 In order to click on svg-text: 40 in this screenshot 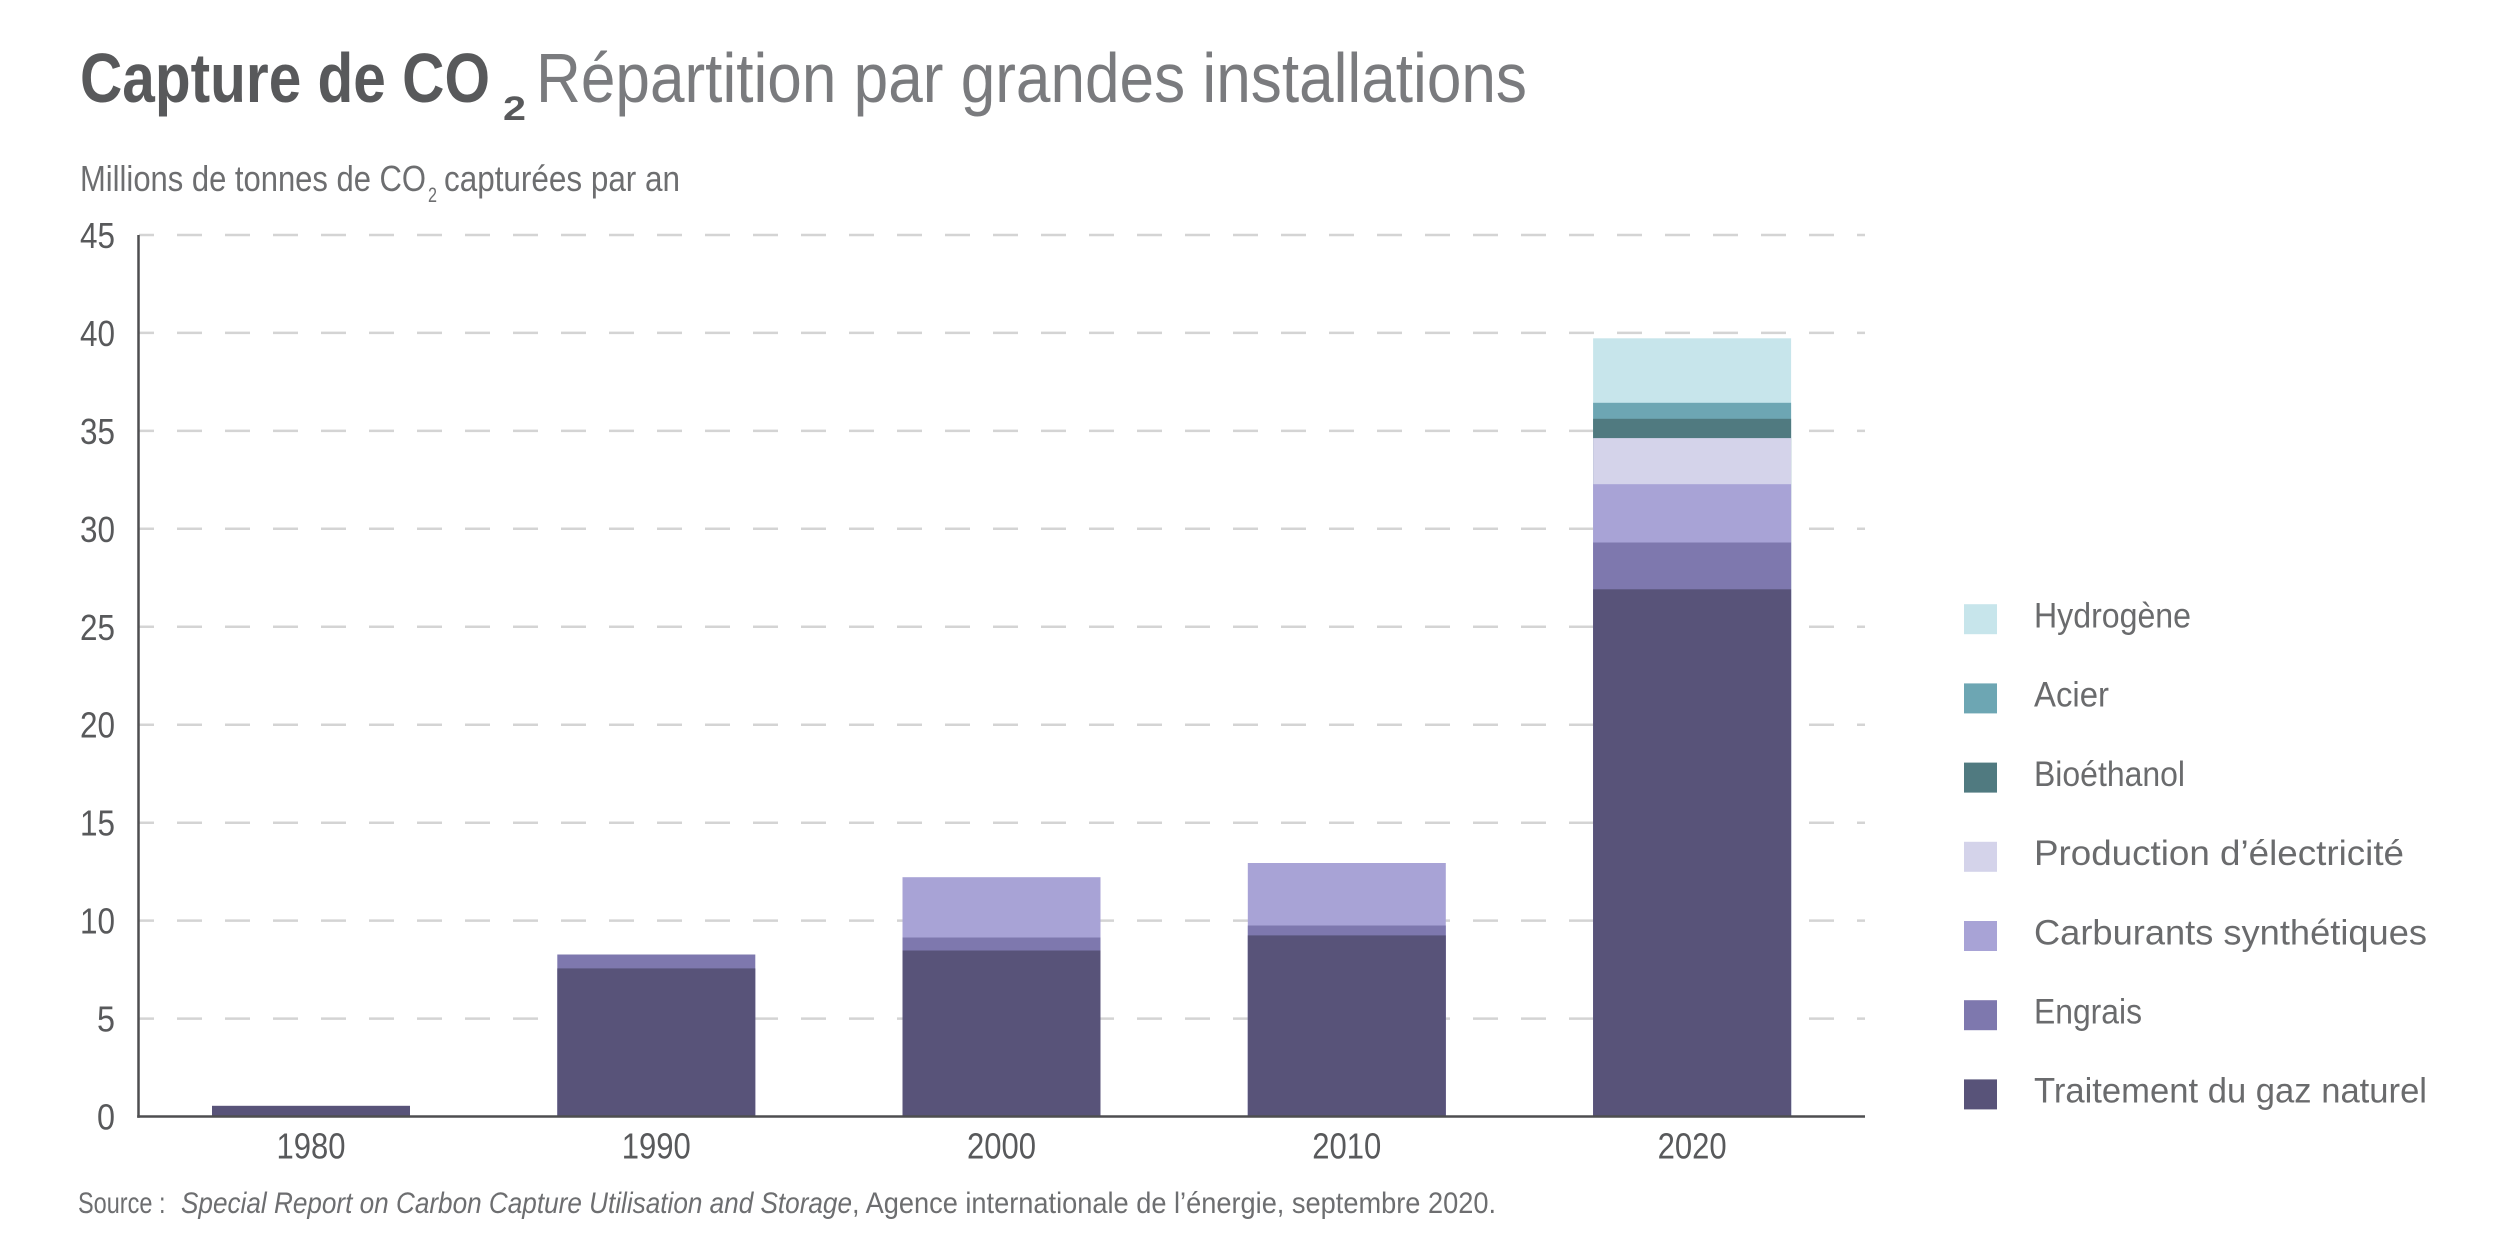, I will do `click(97, 333)`.